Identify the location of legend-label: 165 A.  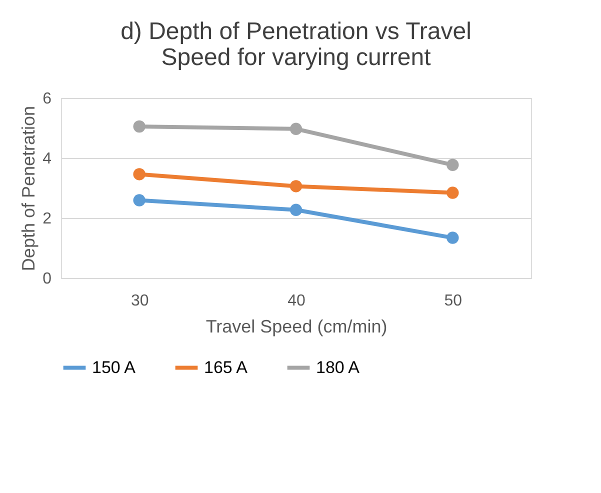
(226, 367).